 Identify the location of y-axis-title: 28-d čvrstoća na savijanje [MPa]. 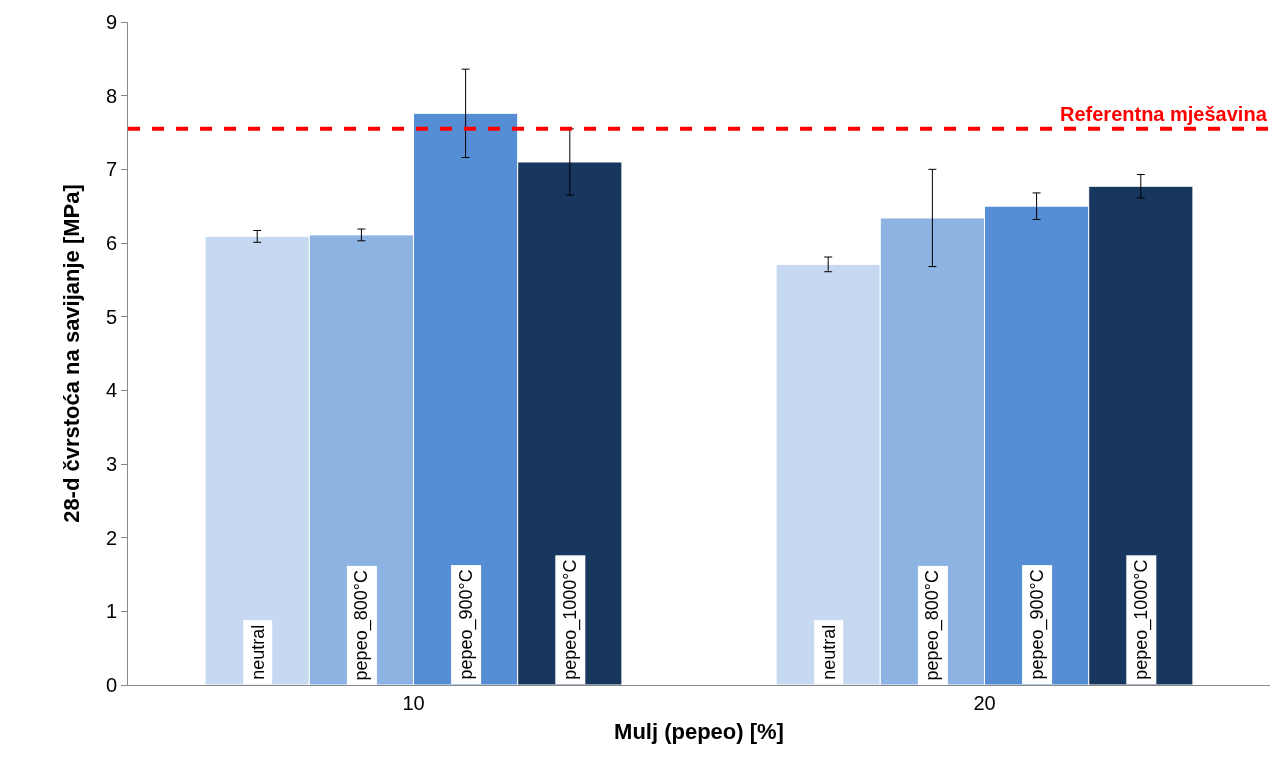
(71, 353).